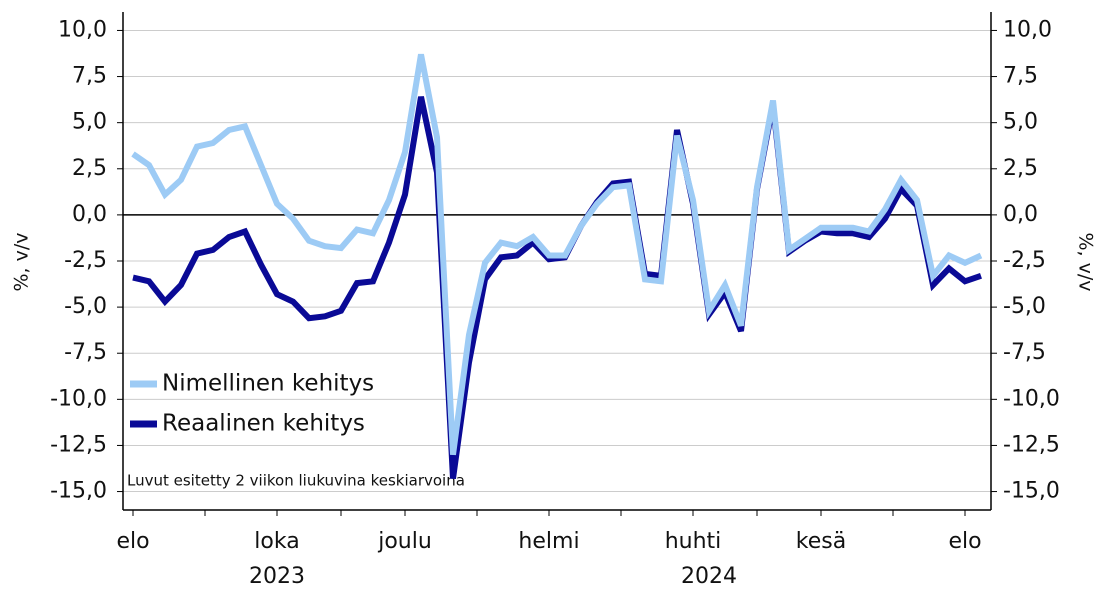  What do you see at coordinates (82, 29) in the screenshot?
I see `y-tick-label: 10,0` at bounding box center [82, 29].